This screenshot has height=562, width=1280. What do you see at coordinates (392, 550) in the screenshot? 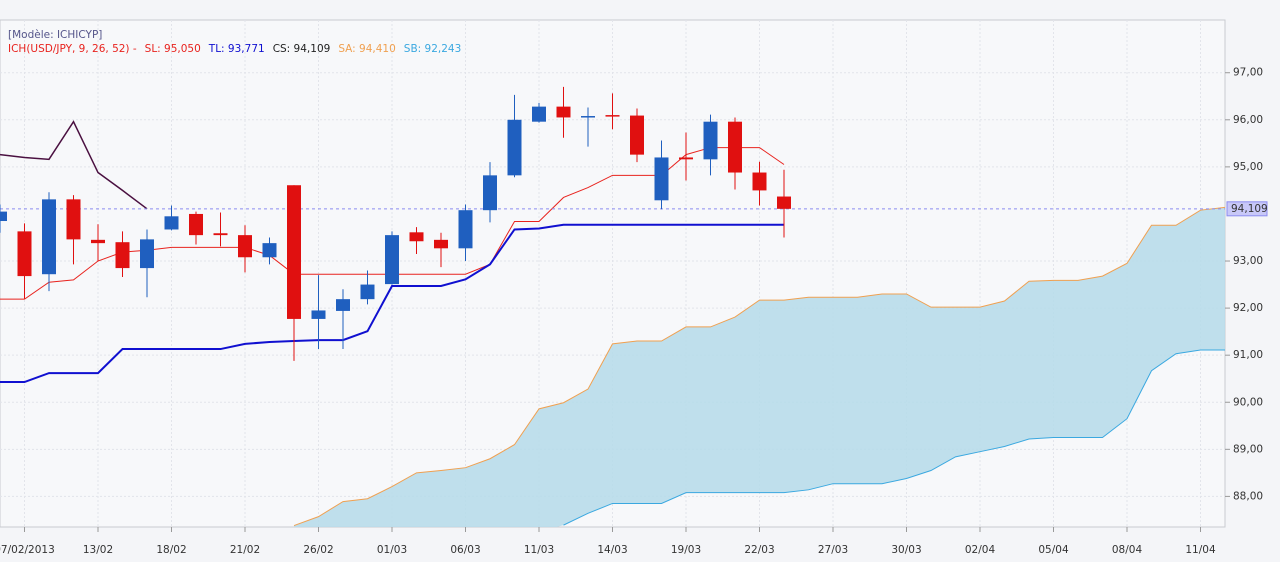
I see `x-tick-label: 01/03` at bounding box center [392, 550].